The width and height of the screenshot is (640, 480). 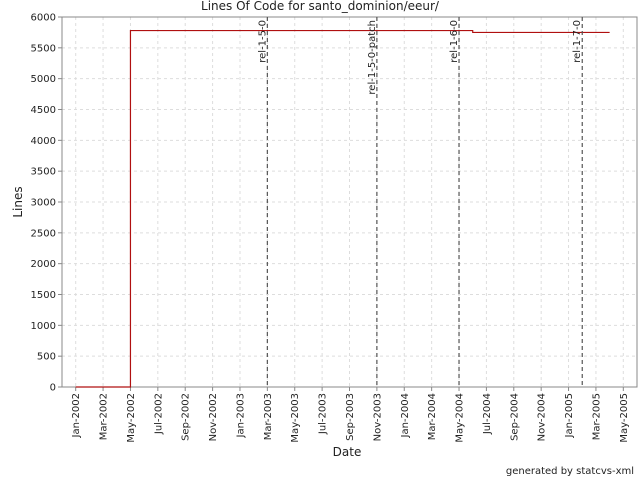 I want to click on x-tick-label: Sep-2002, so click(x=186, y=417).